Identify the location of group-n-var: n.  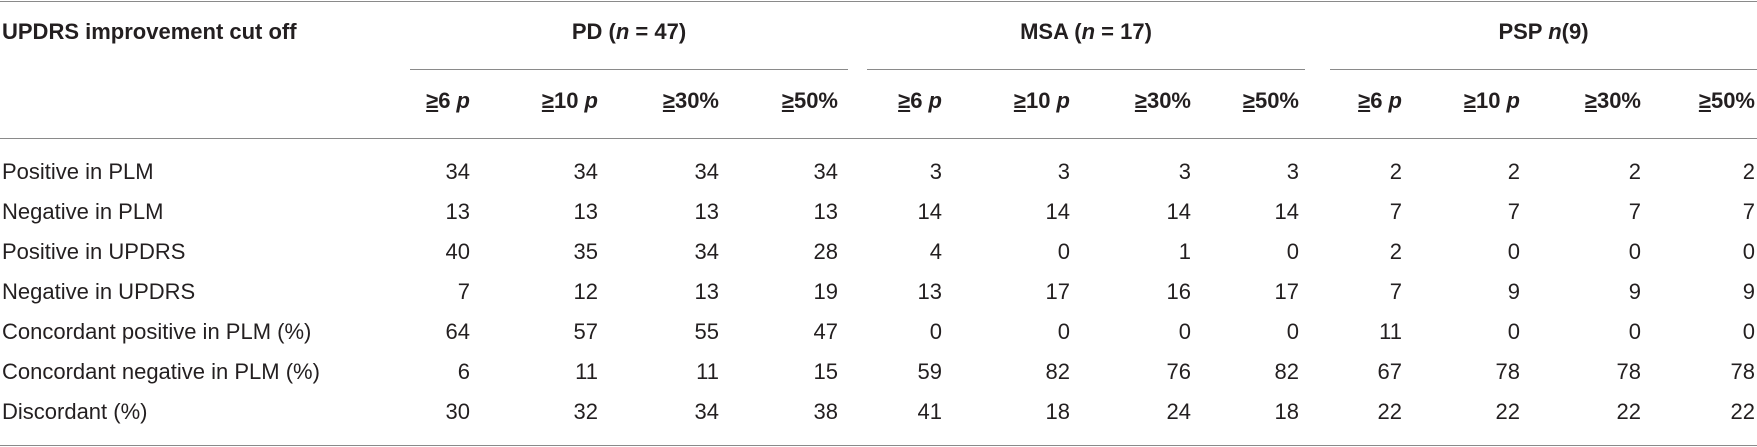
(1555, 31).